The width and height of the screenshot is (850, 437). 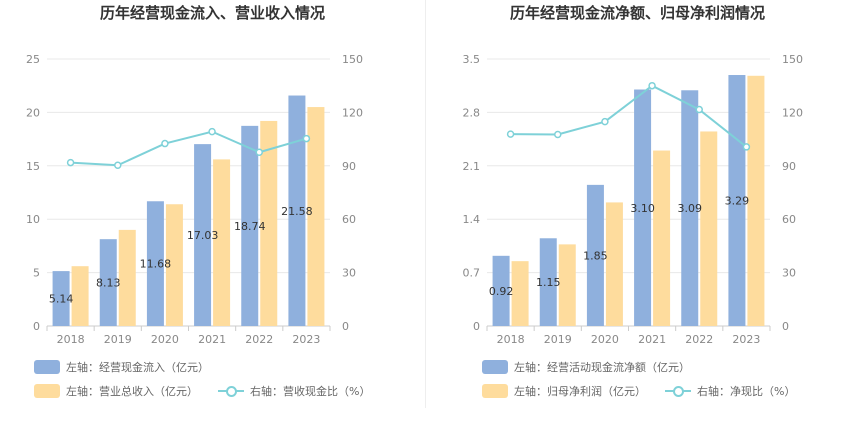 What do you see at coordinates (33, 219) in the screenshot?
I see `y-left-tick-label: 10` at bounding box center [33, 219].